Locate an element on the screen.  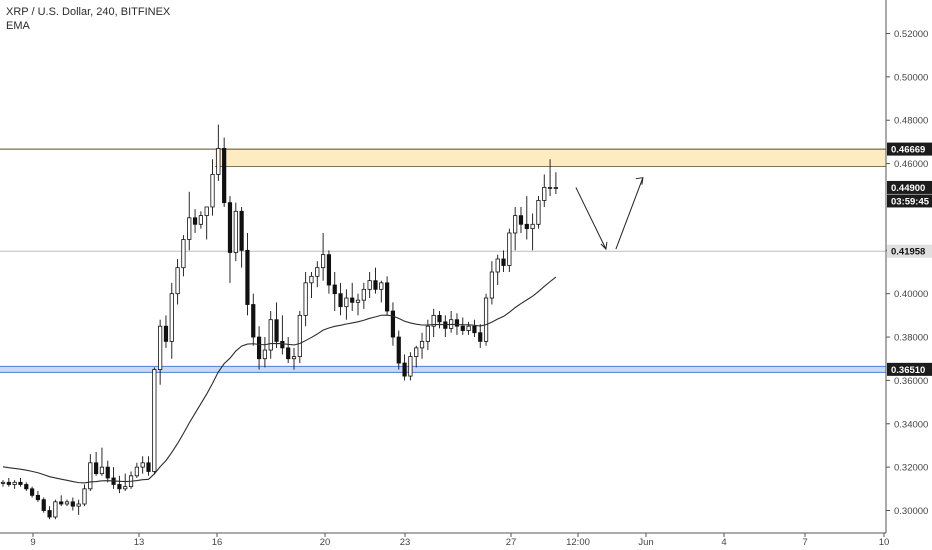
projection-up-head is located at coordinates (639, 181).